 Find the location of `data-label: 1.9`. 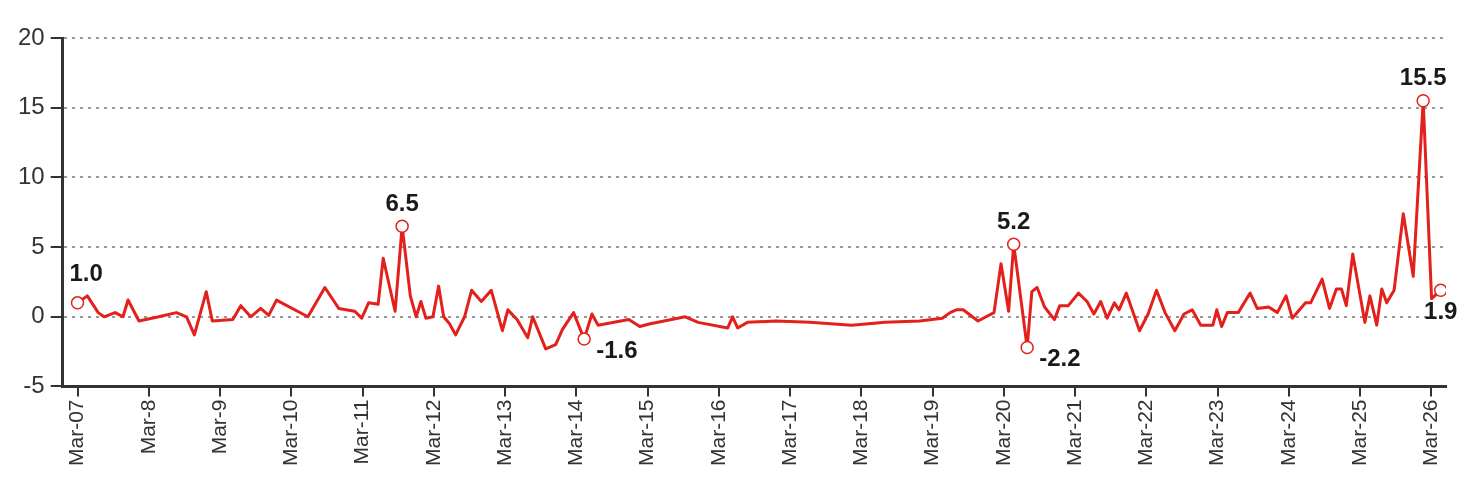

data-label: 1.9 is located at coordinates (1441, 310).